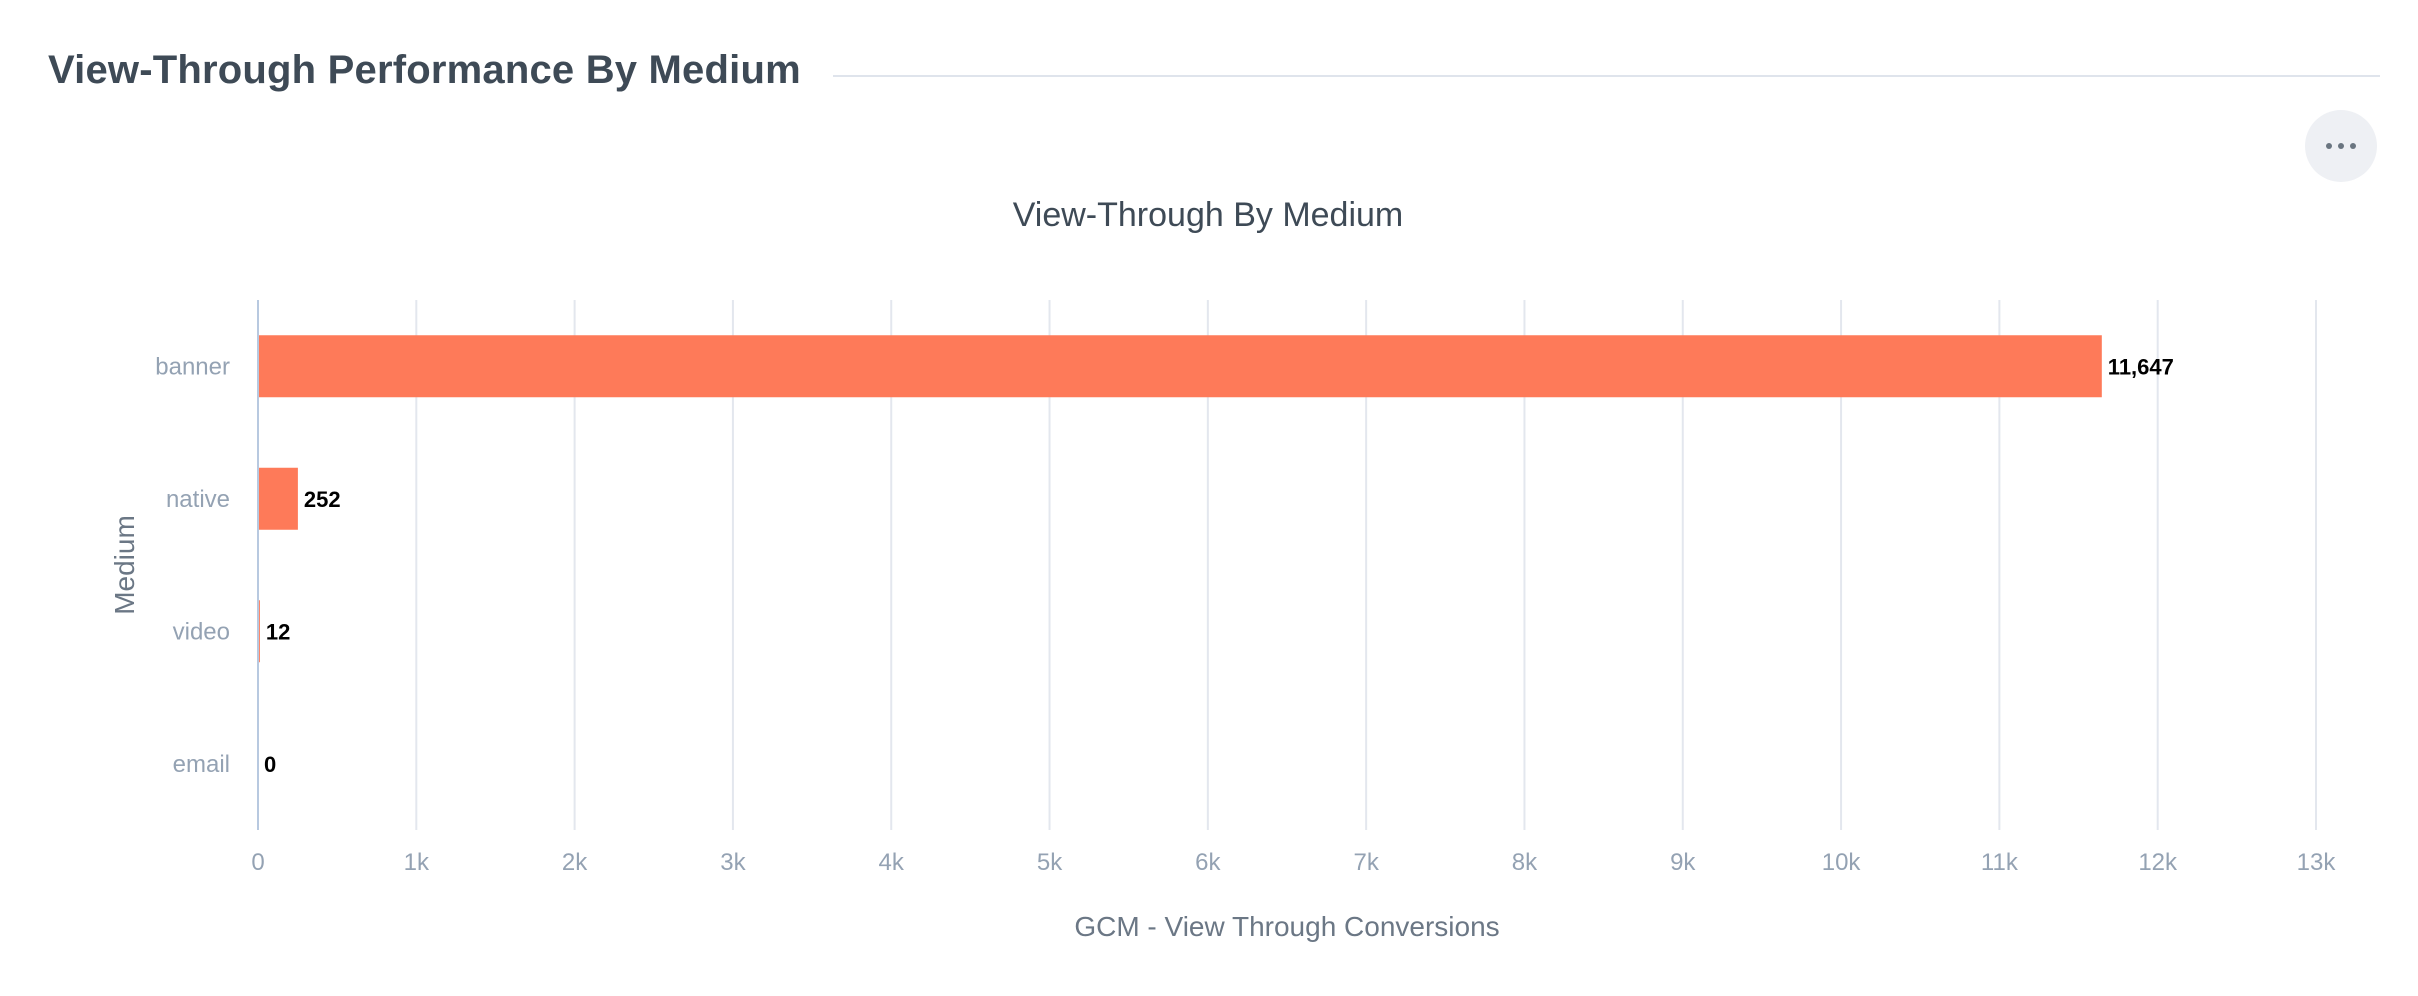 Image resolution: width=2418 pixels, height=996 pixels. I want to click on y-category-label: native, so click(198, 499).